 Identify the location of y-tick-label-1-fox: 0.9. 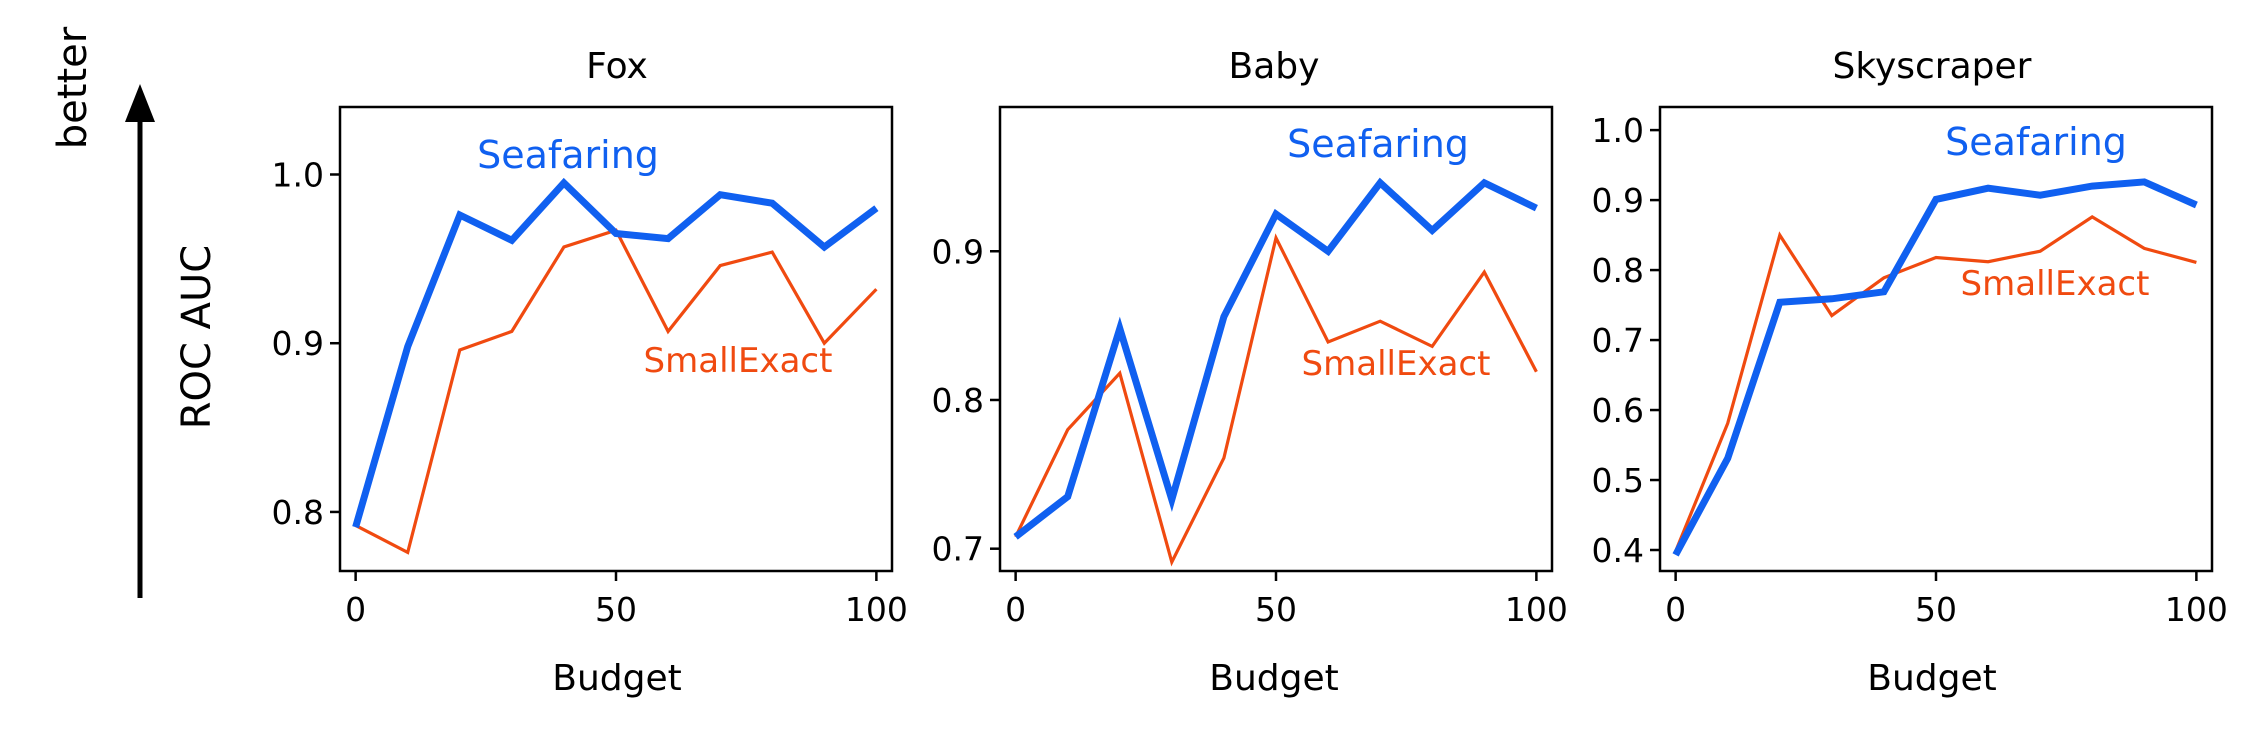
(298, 343).